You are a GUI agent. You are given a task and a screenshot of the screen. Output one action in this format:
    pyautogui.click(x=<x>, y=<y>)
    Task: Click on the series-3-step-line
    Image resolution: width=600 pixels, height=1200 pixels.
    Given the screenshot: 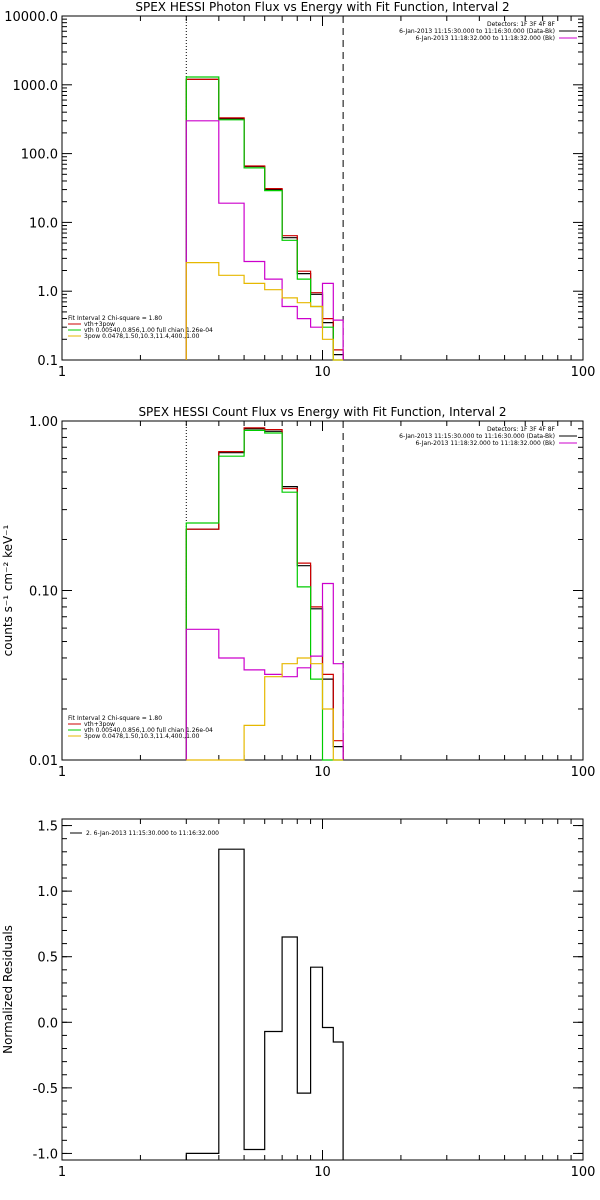 What is the action you would take?
    pyautogui.click(x=264, y=218)
    